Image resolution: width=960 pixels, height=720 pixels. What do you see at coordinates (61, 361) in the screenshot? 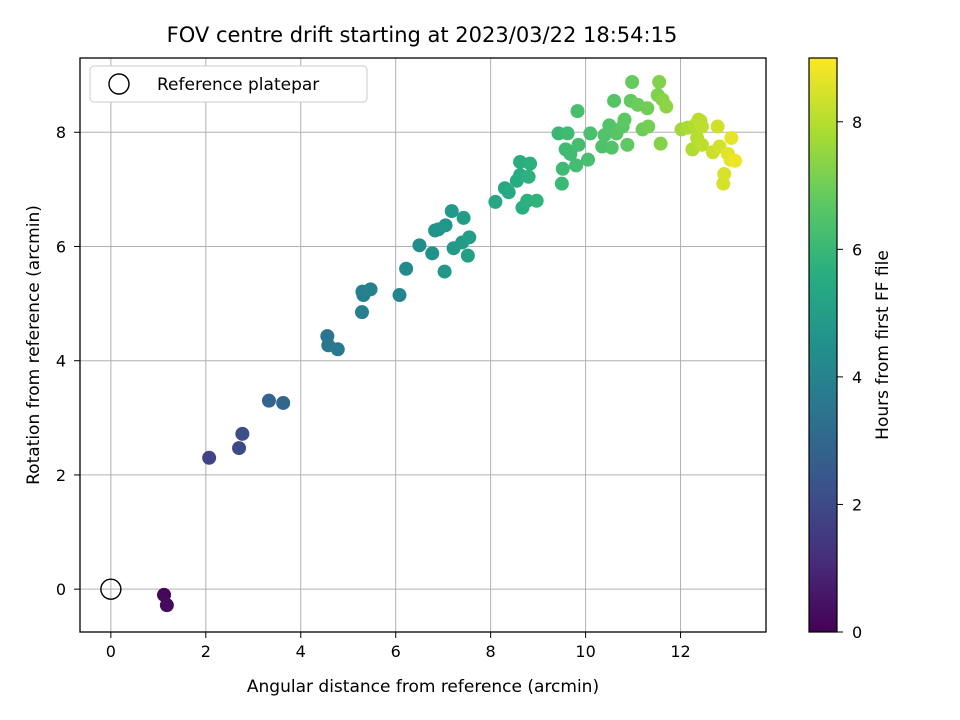
I see `y-tick-label: 4` at bounding box center [61, 361].